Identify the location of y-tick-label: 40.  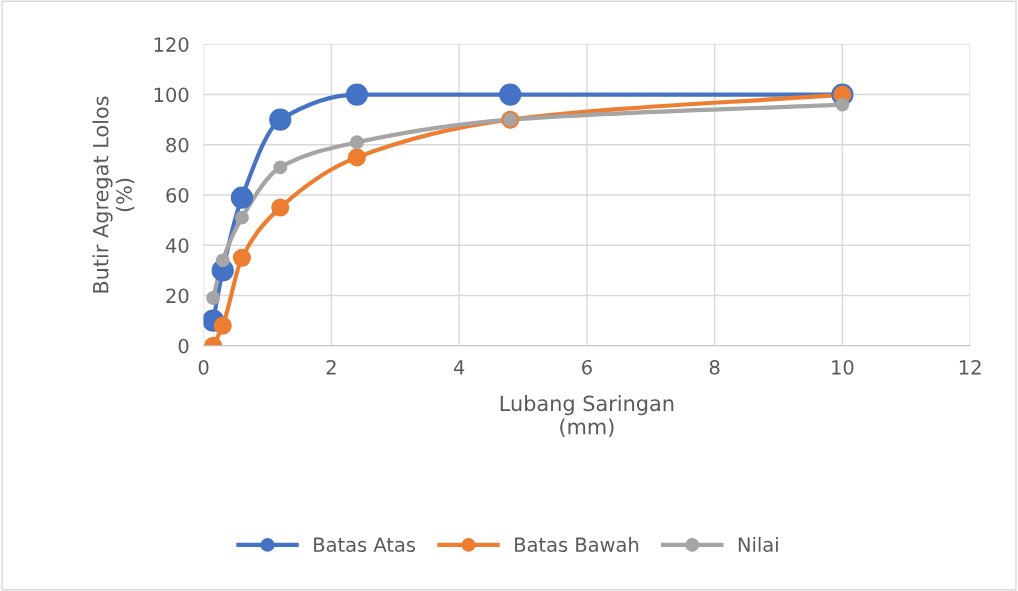
(177, 245).